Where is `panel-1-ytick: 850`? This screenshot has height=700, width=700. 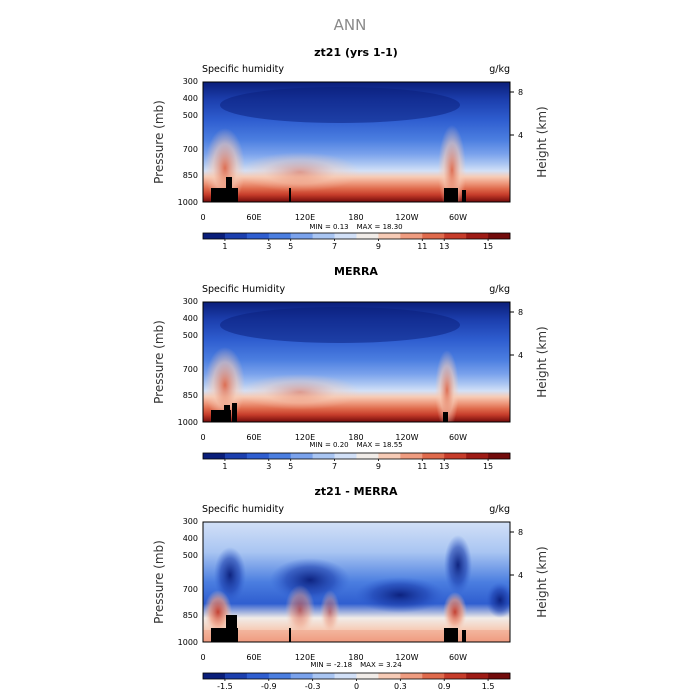
panel-1-ytick: 850 is located at coordinates (190, 175).